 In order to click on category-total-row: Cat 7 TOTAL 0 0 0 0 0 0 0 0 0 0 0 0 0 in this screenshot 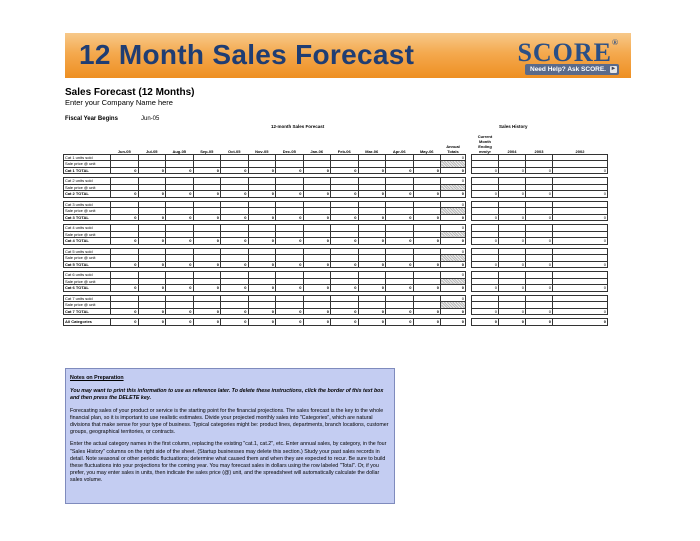, I will do `click(264, 311)`.